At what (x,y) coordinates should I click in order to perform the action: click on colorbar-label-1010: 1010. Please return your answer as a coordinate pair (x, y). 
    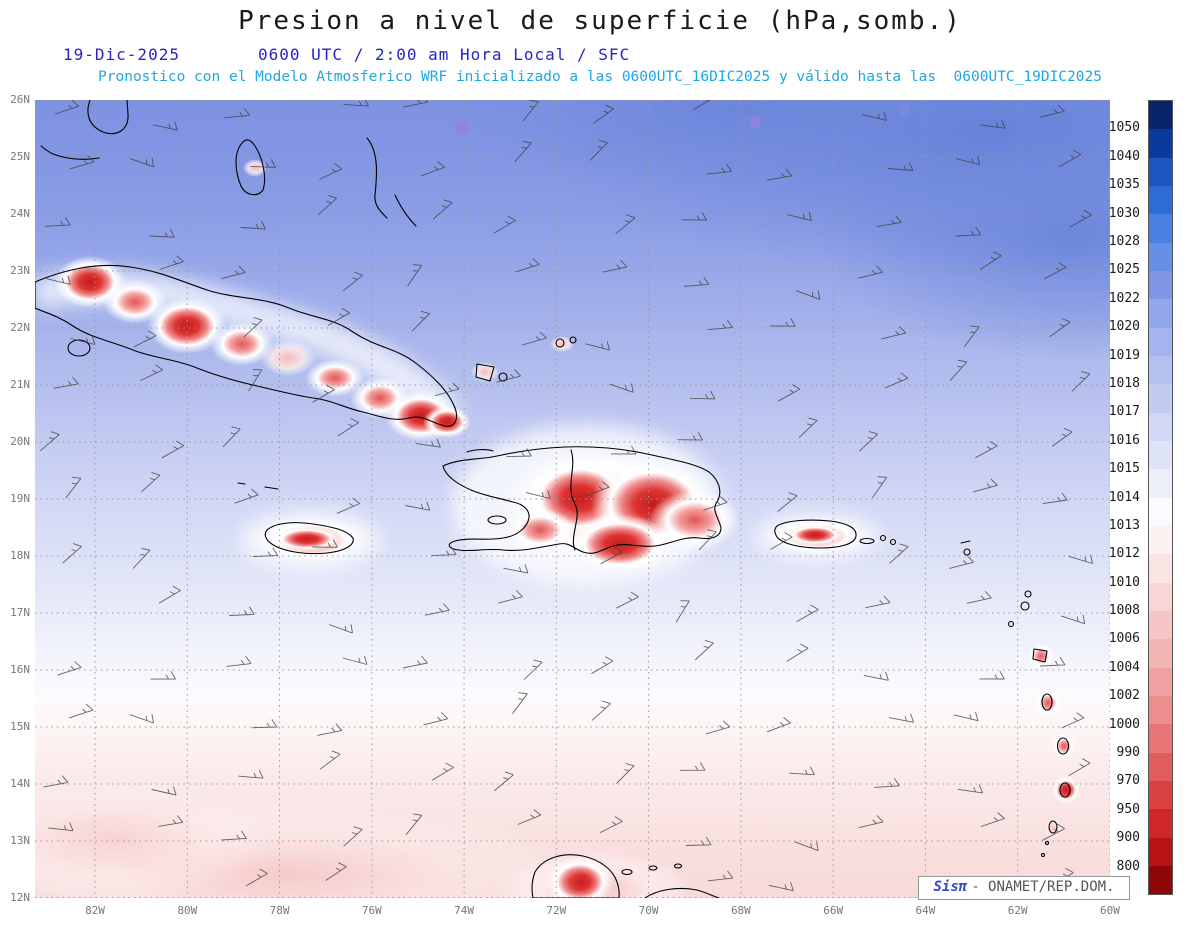
    Looking at the image, I should click on (1124, 582).